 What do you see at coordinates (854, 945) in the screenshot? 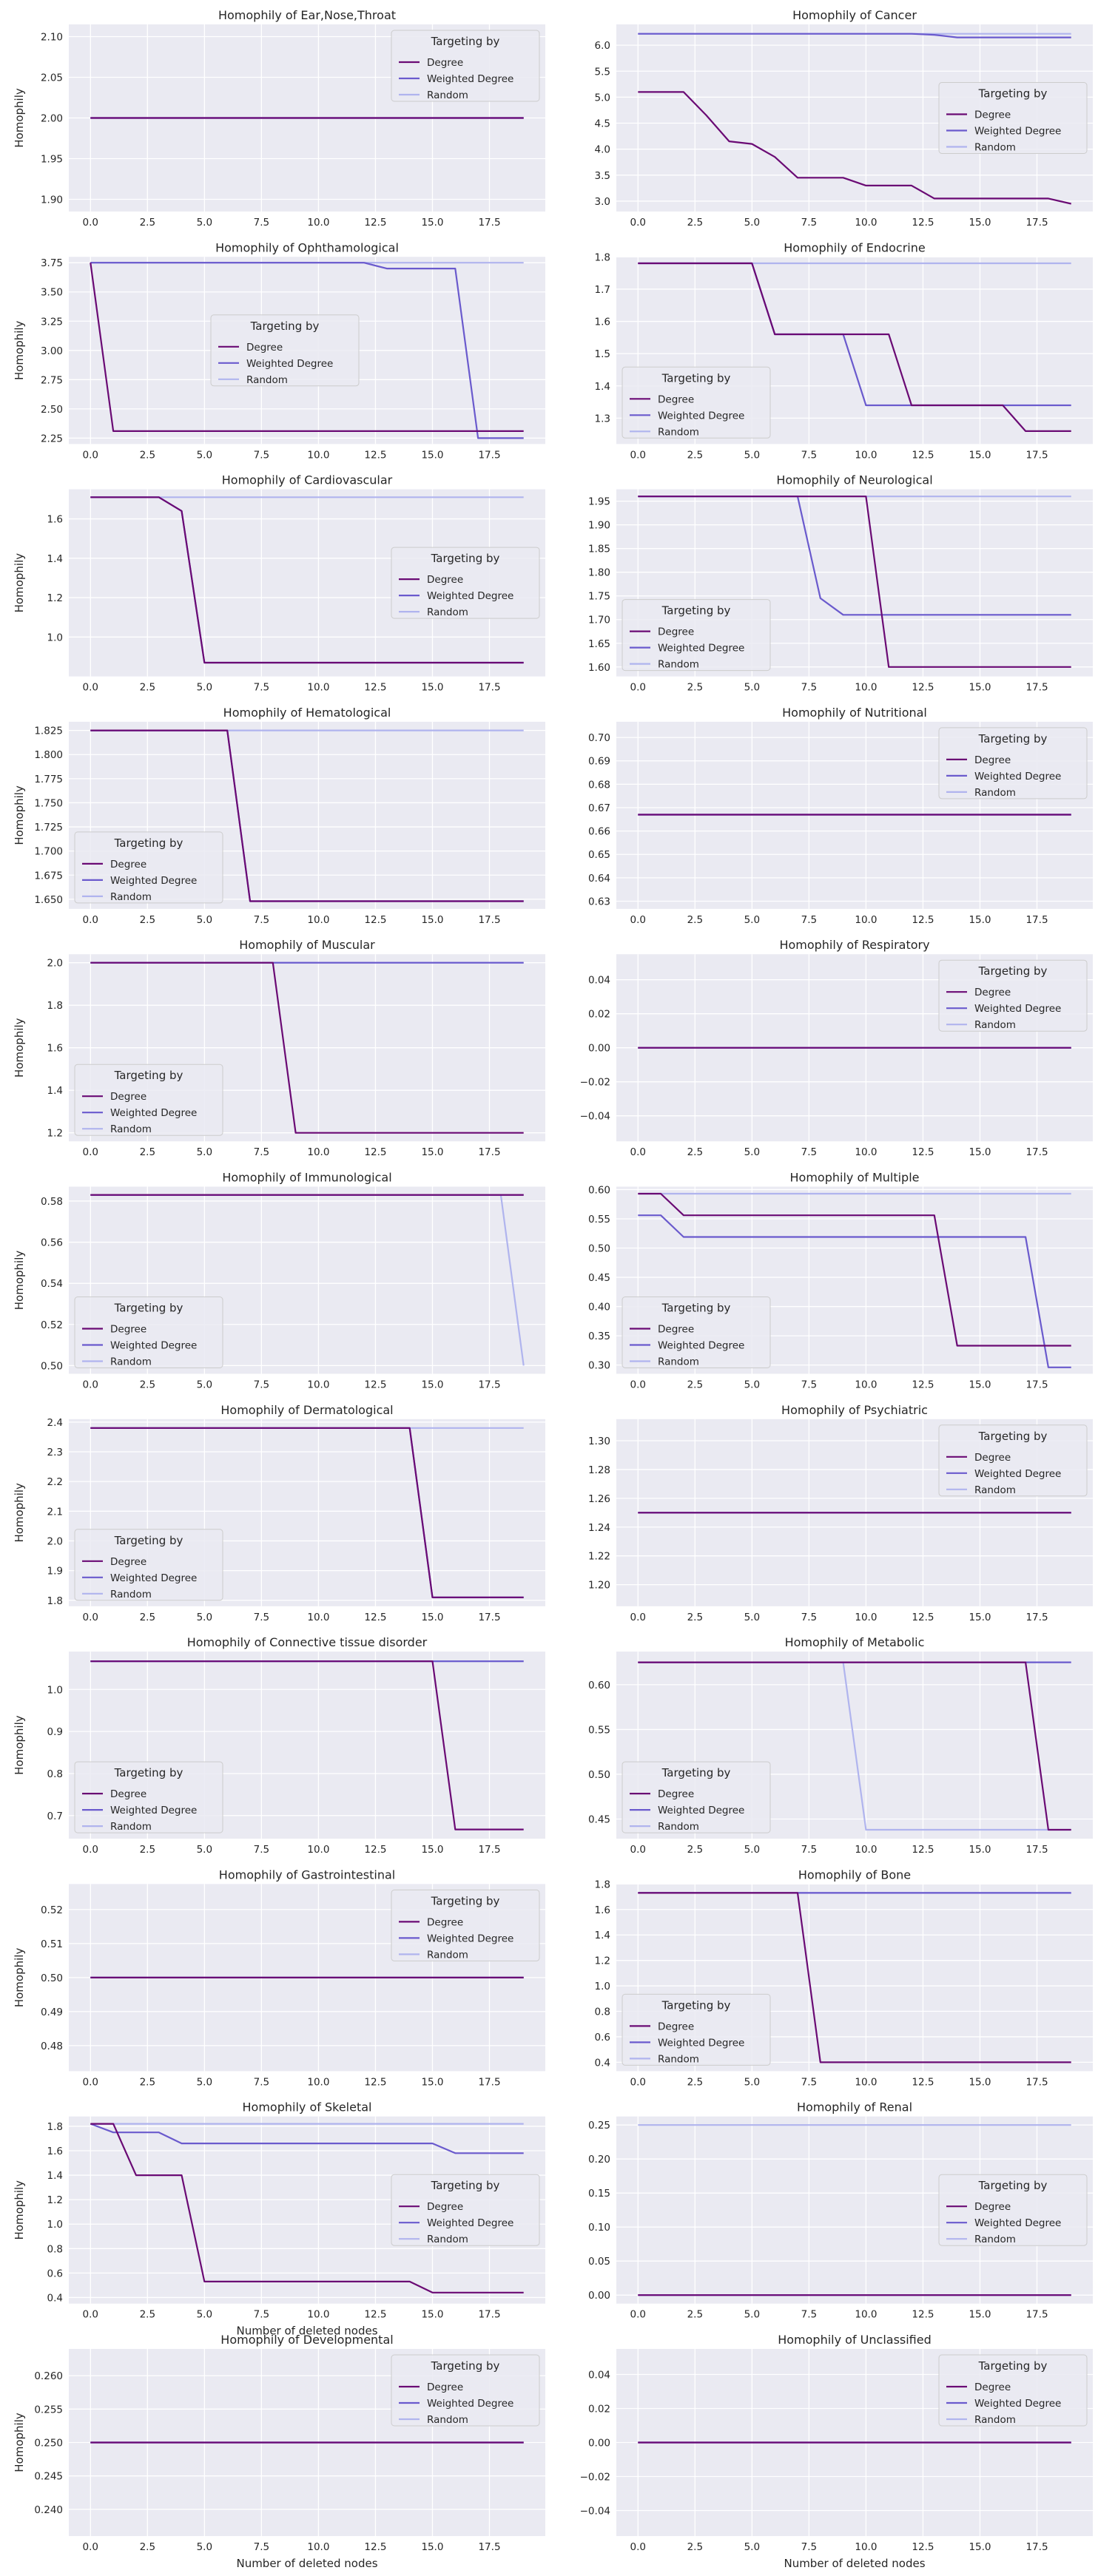
I see `subplot-title: Homophily of Respiratory` at bounding box center [854, 945].